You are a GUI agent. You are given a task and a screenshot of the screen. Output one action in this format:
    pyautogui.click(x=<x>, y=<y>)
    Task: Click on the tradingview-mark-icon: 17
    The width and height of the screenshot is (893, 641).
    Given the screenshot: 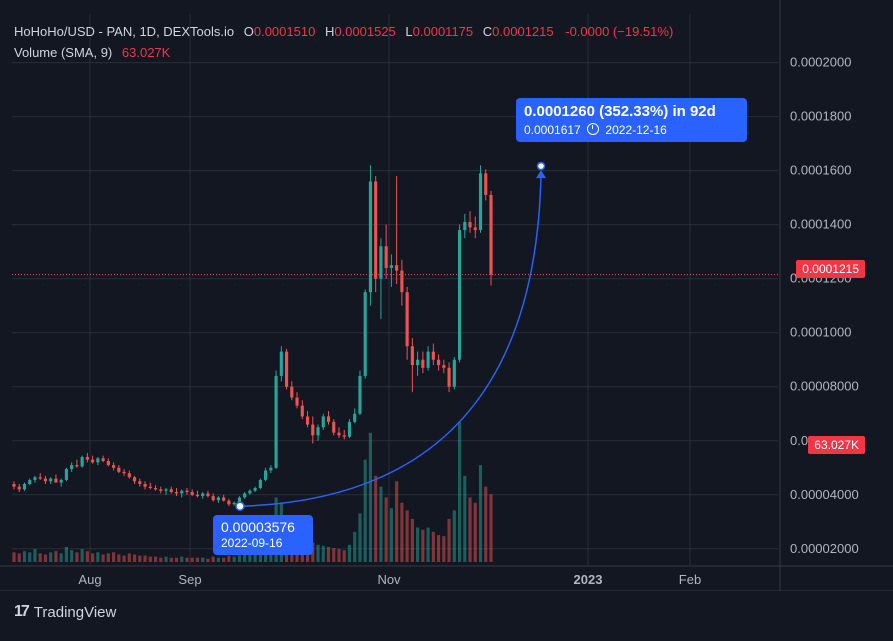 What is the action you would take?
    pyautogui.click(x=22, y=611)
    